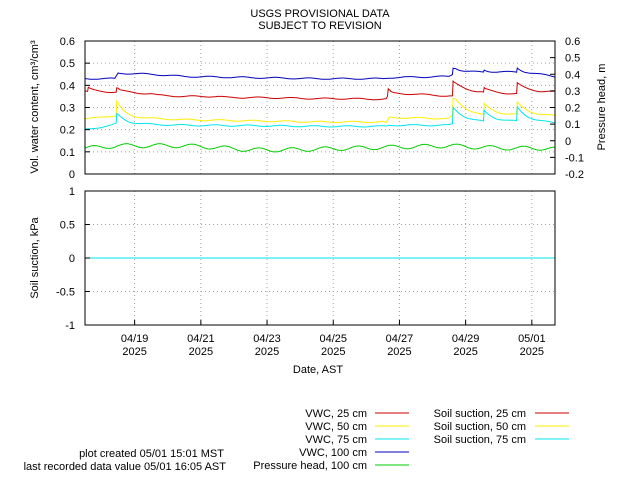 The image size is (640, 485). Describe the element at coordinates (333, 453) in the screenshot. I see `legend-label-3: VWC, 100 cm` at that location.